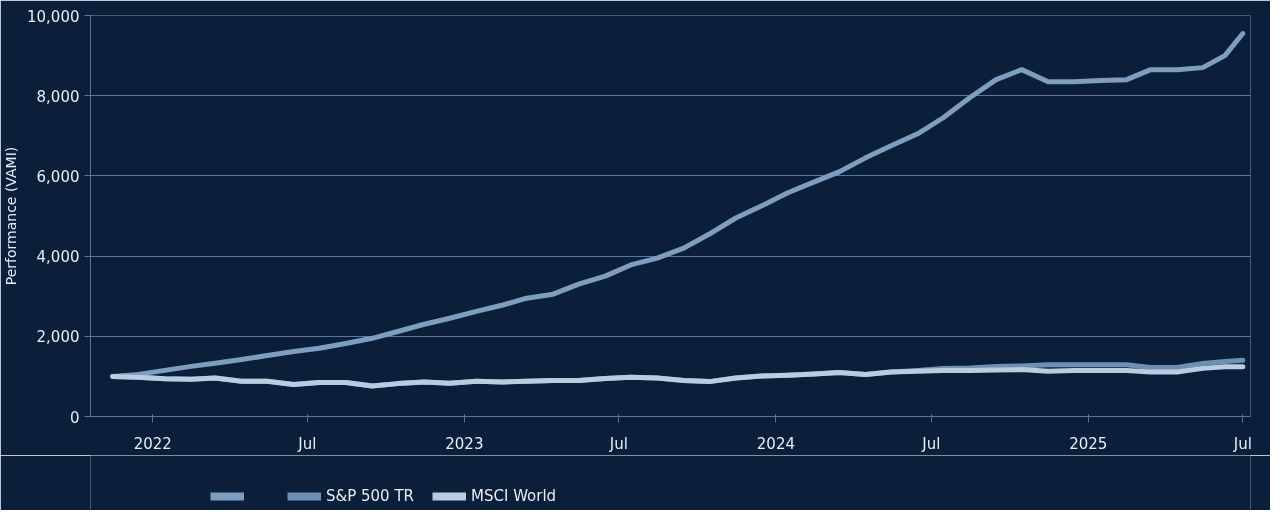  What do you see at coordinates (464, 443) in the screenshot?
I see `x-tick-label: 2023` at bounding box center [464, 443].